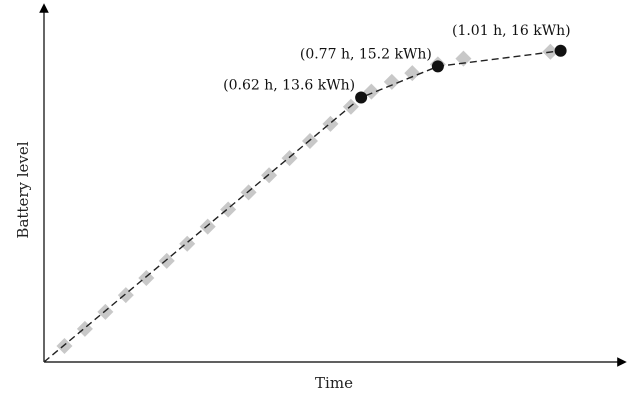  I want to click on x-axis-label: Time, so click(334, 383).